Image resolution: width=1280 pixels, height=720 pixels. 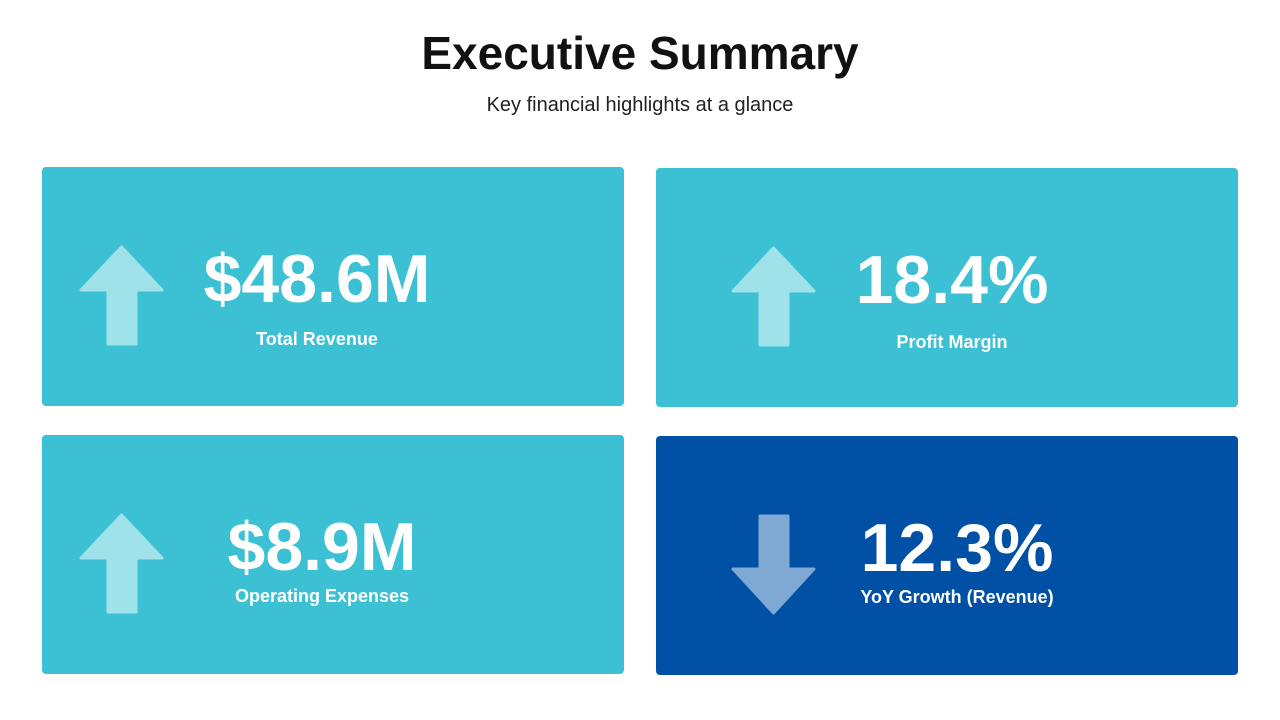 I want to click on kpi-label: Operating Expenses, so click(x=322, y=596).